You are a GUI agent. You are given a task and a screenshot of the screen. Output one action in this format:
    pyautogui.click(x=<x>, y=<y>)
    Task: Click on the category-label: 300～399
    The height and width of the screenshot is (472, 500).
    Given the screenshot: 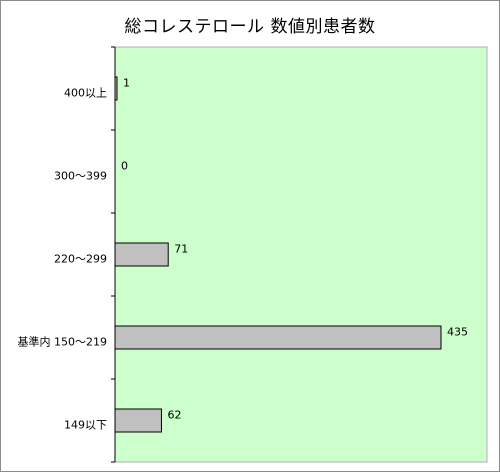 What is the action you would take?
    pyautogui.click(x=80, y=176)
    